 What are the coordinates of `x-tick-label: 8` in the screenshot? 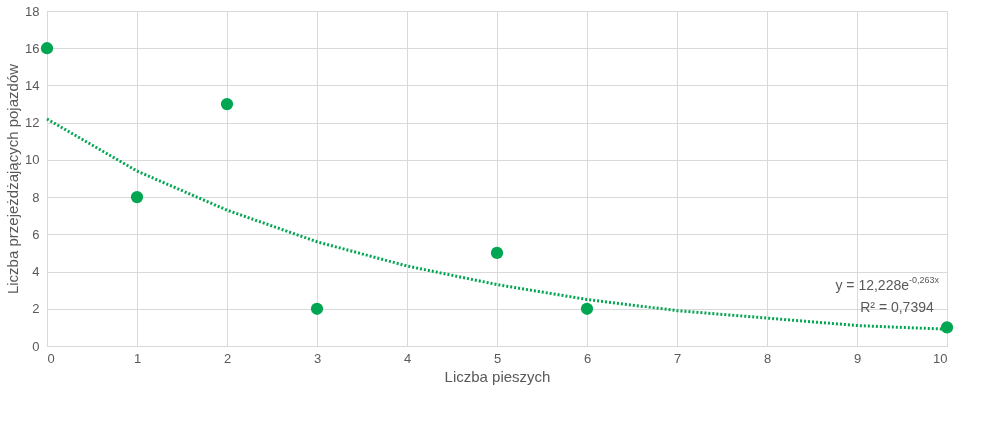 It's located at (767, 358).